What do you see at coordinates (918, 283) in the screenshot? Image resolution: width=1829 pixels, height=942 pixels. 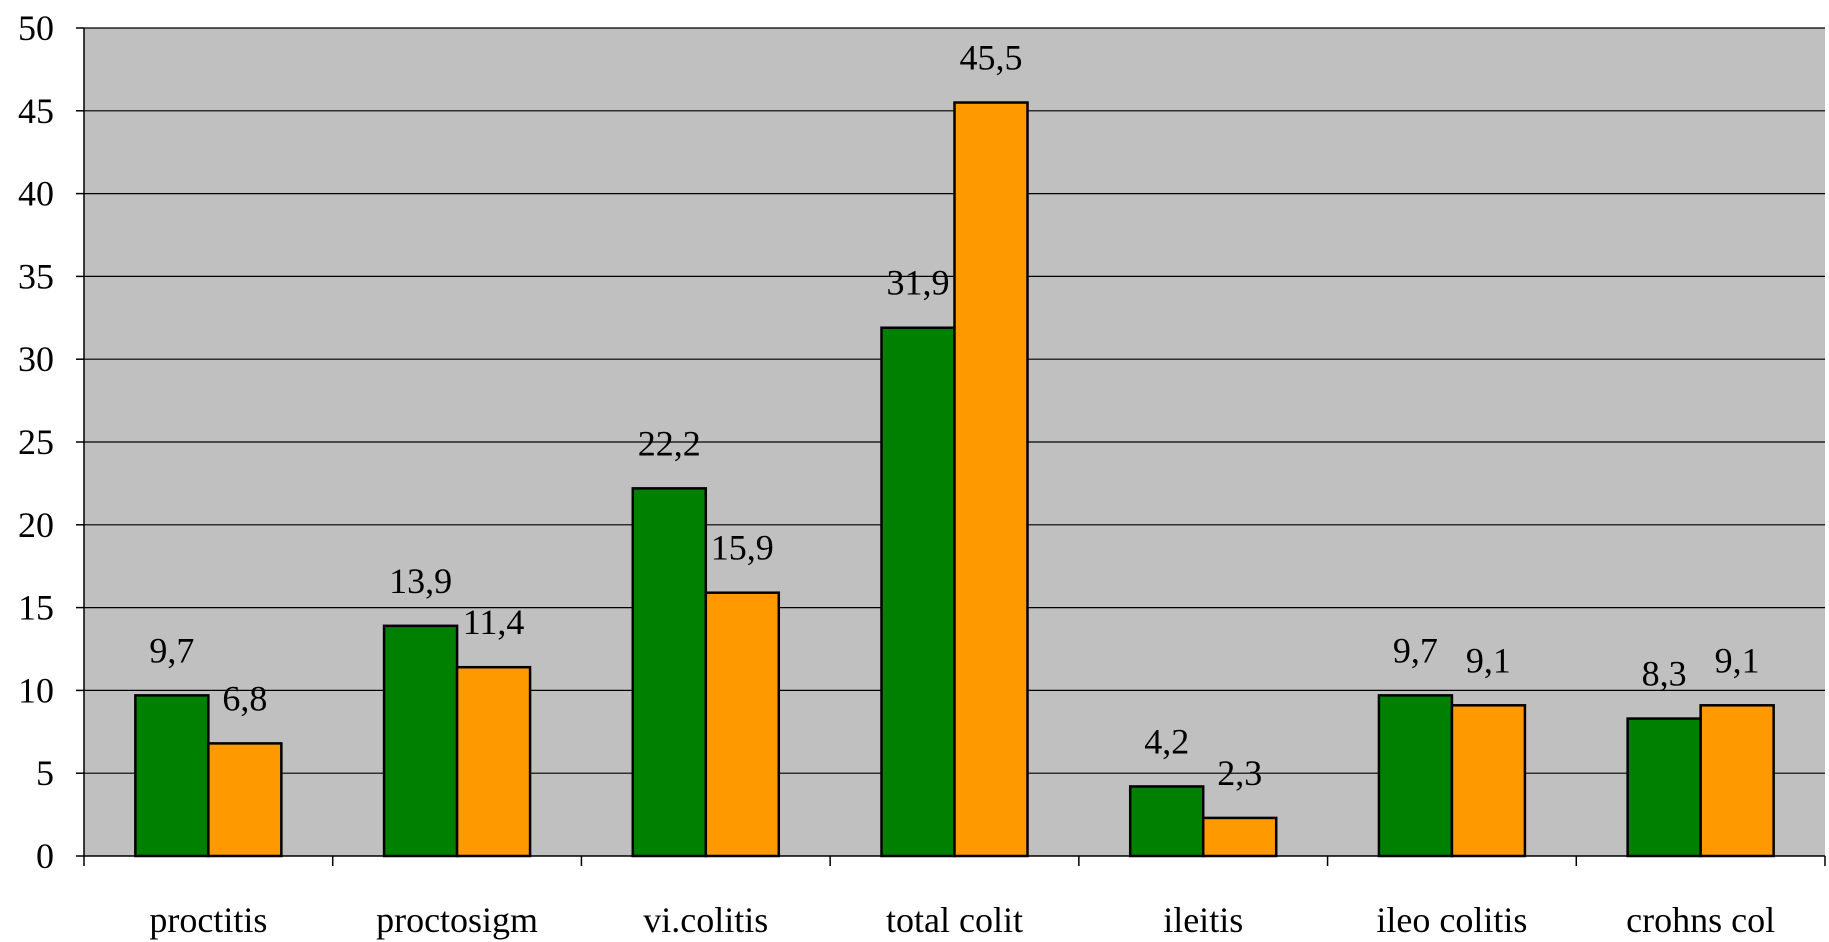 I see `data-label: 31,9` at bounding box center [918, 283].